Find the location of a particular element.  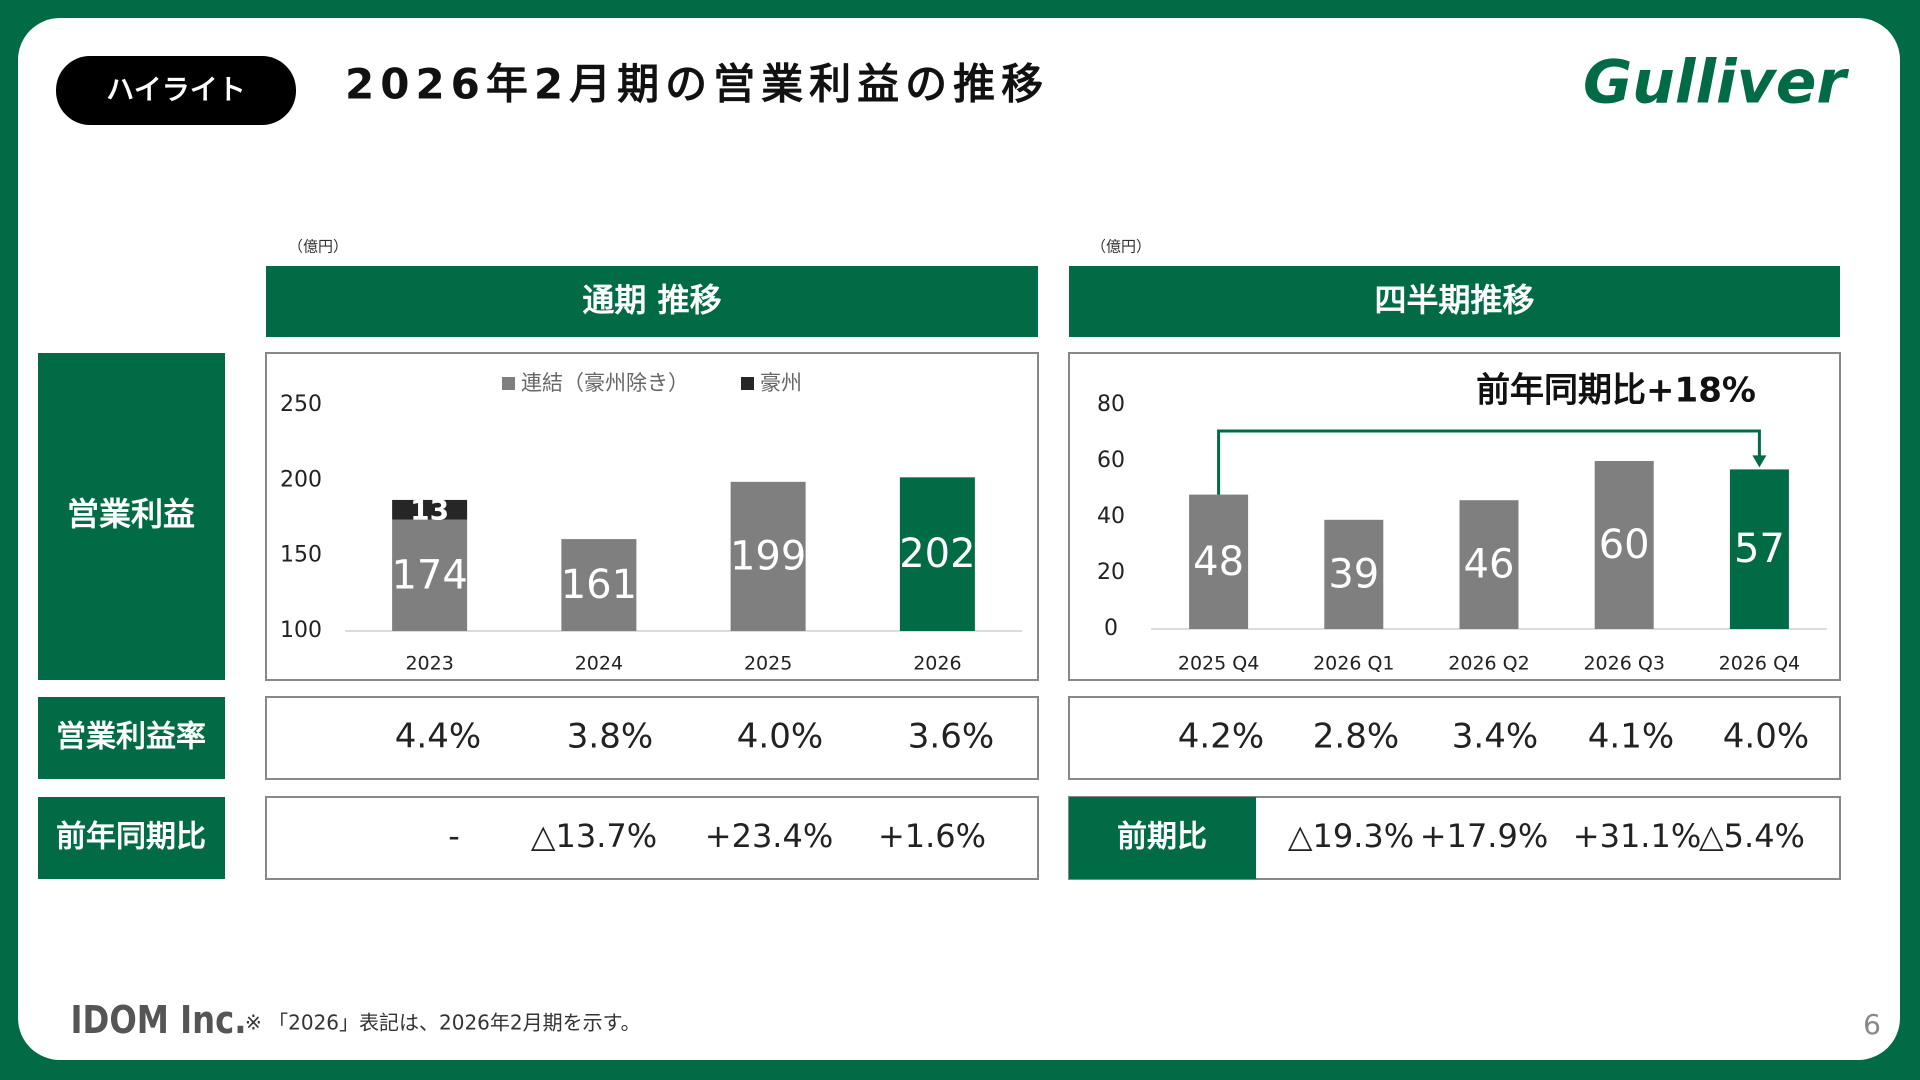

y-tick-label: 20 is located at coordinates (1111, 572).